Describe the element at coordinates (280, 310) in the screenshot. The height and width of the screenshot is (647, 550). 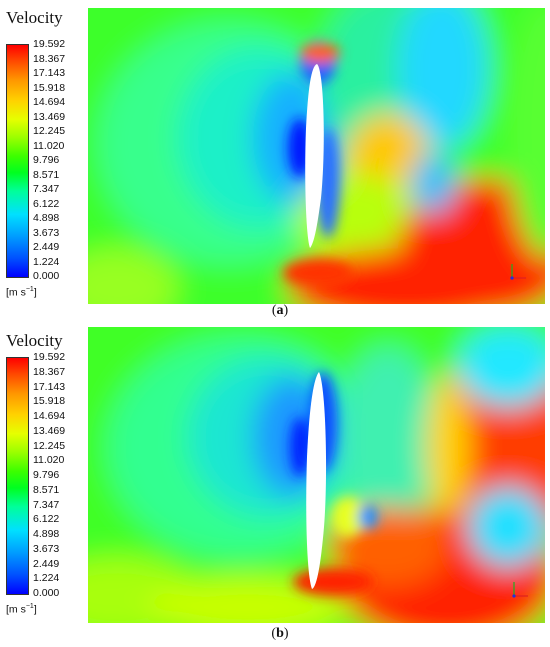
I see `caption-a: (a)` at that location.